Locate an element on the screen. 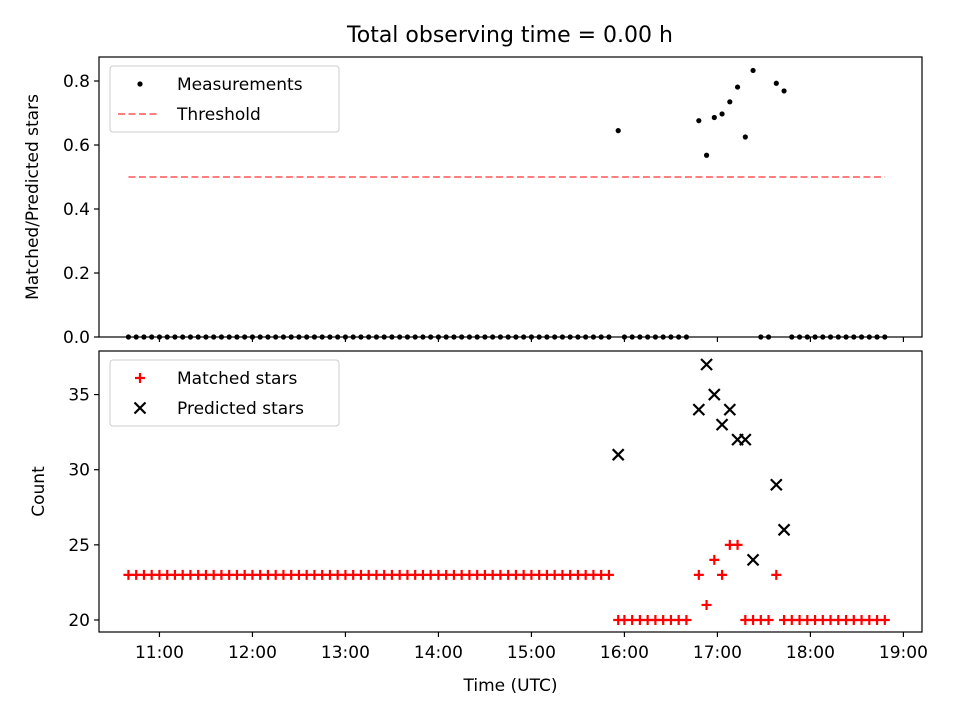 This screenshot has height=724, width=960. top-legend: Measurements Threshold is located at coordinates (224, 99).